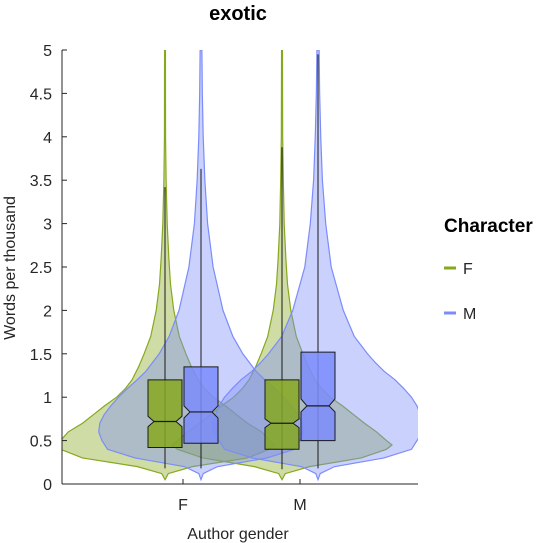 The image size is (549, 543). What do you see at coordinates (41, 355) in the screenshot?
I see `y-tick-label: 1.5` at bounding box center [41, 355].